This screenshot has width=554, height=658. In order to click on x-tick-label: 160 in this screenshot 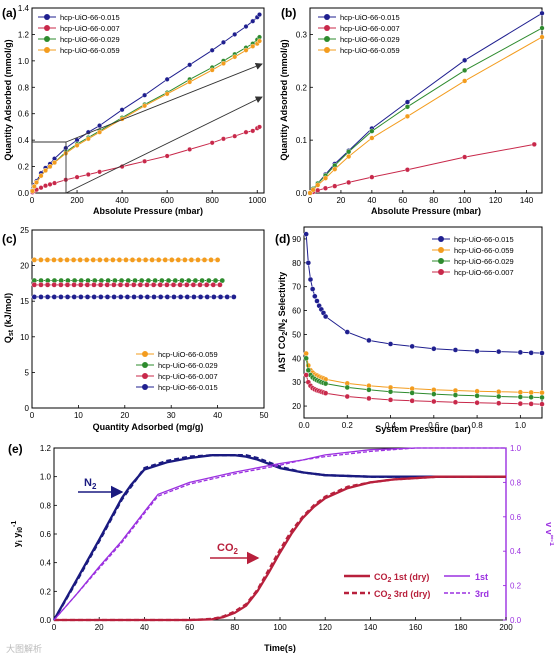, I will do `click(416, 627)`.